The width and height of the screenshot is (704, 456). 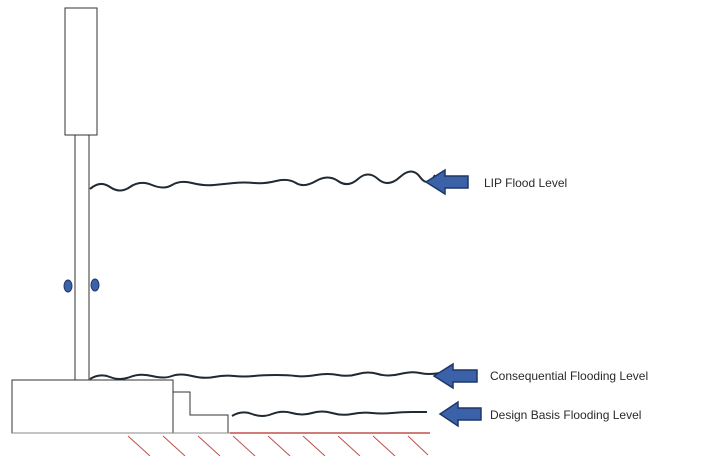 I want to click on foundation, so click(x=92, y=406).